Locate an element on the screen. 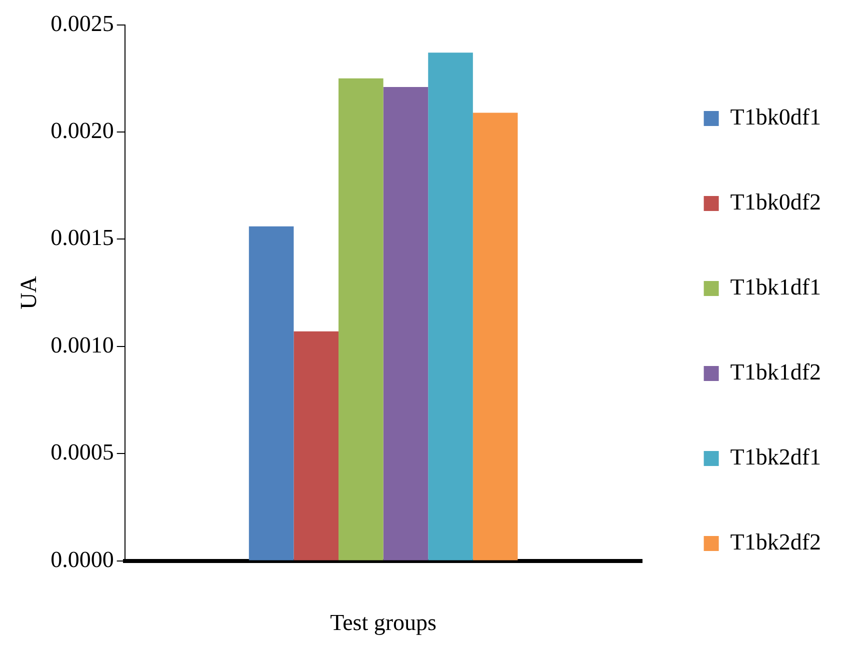 The height and width of the screenshot is (654, 845). y-tick-label: 0.0020 is located at coordinates (82, 131).